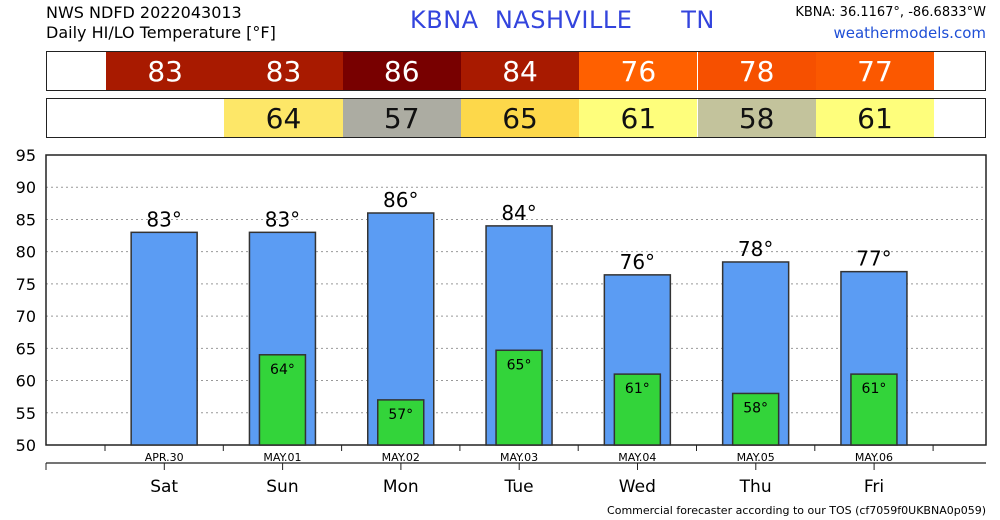  I want to click on station-coords: KBNA: 36.1167°, -86.6833°W, so click(890, 12).